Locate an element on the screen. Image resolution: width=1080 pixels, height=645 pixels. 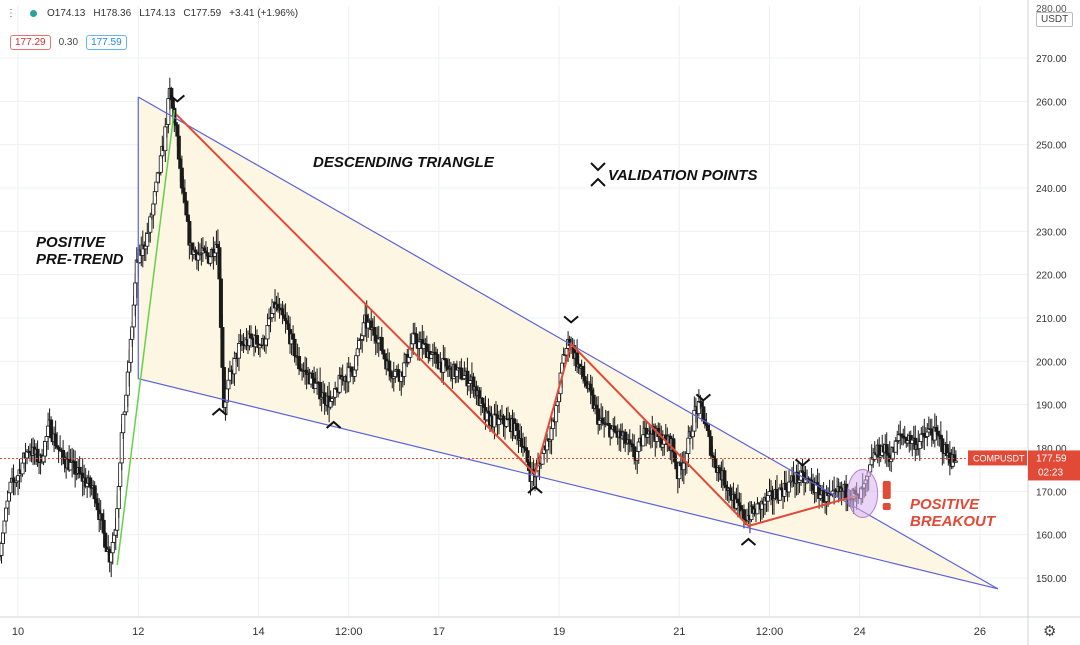
ohlc-close: C177.59 is located at coordinates (202, 13).